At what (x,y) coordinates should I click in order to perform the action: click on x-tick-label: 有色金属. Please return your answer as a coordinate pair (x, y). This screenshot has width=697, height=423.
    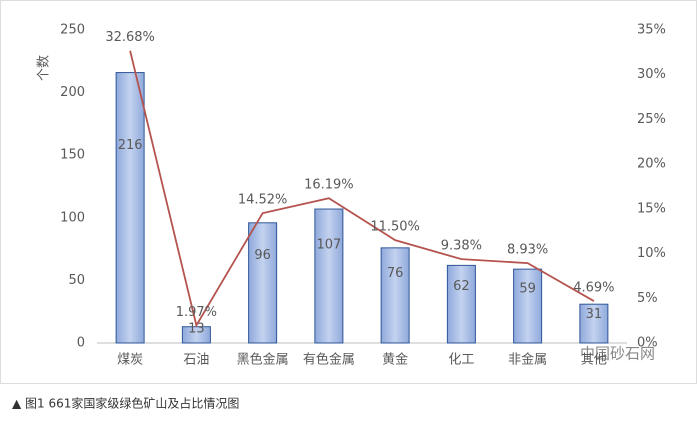
    Looking at the image, I should click on (329, 360).